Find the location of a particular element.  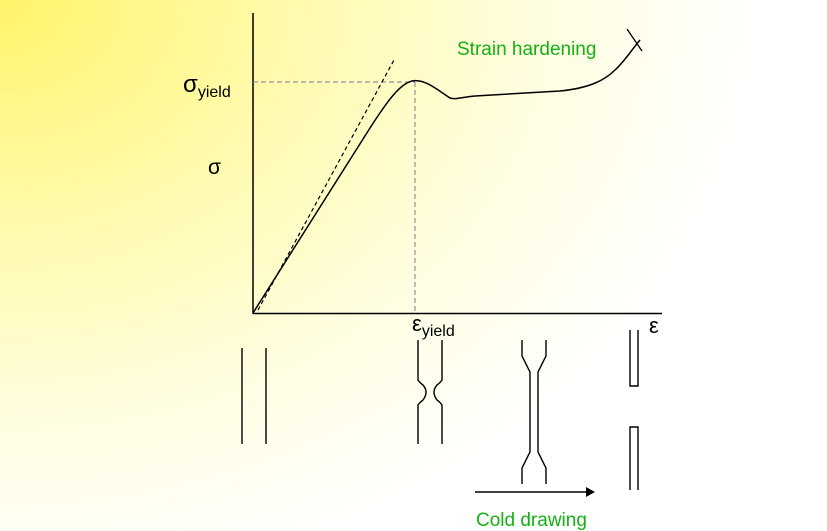

specimen-unstrained is located at coordinates (254, 396).